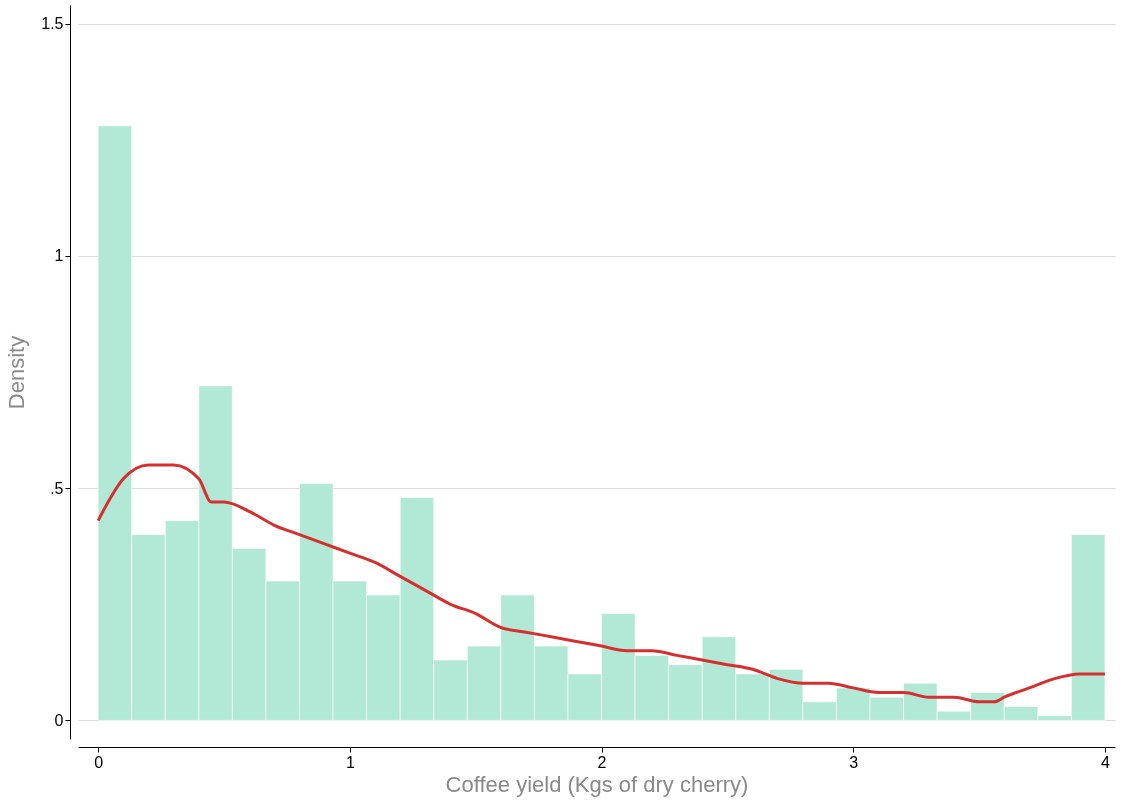 The image size is (1132, 809). What do you see at coordinates (99, 762) in the screenshot?
I see `x-tick-label: 0` at bounding box center [99, 762].